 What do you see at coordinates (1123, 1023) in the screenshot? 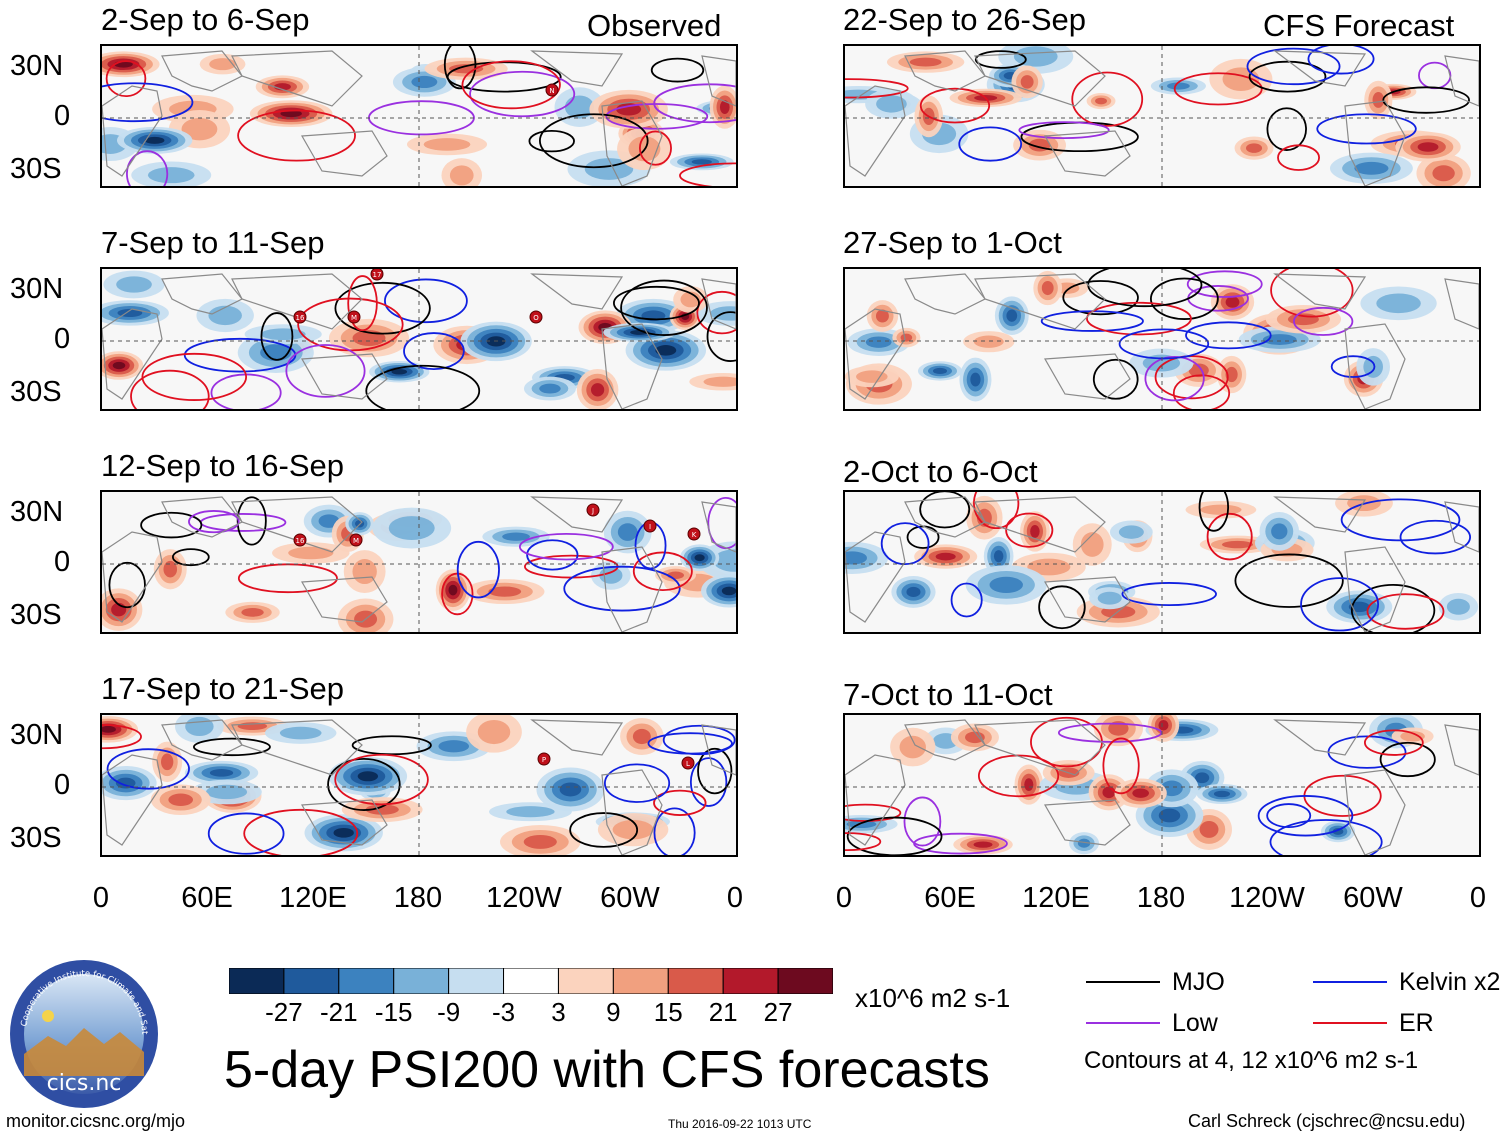
I see `legend-line-low` at bounding box center [1123, 1023].